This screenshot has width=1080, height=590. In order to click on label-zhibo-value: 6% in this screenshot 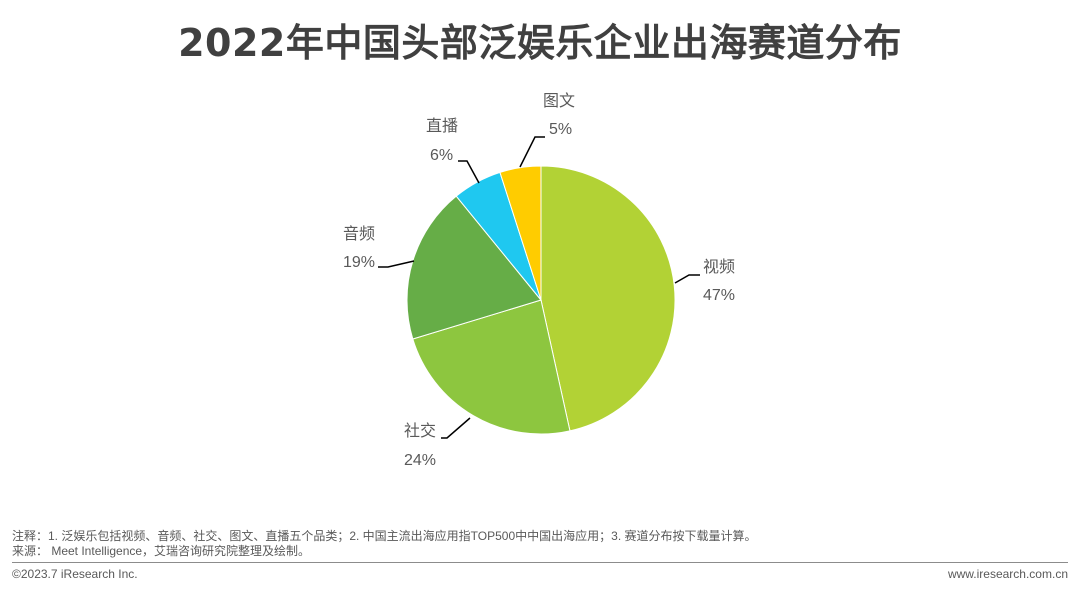, I will do `click(442, 155)`.